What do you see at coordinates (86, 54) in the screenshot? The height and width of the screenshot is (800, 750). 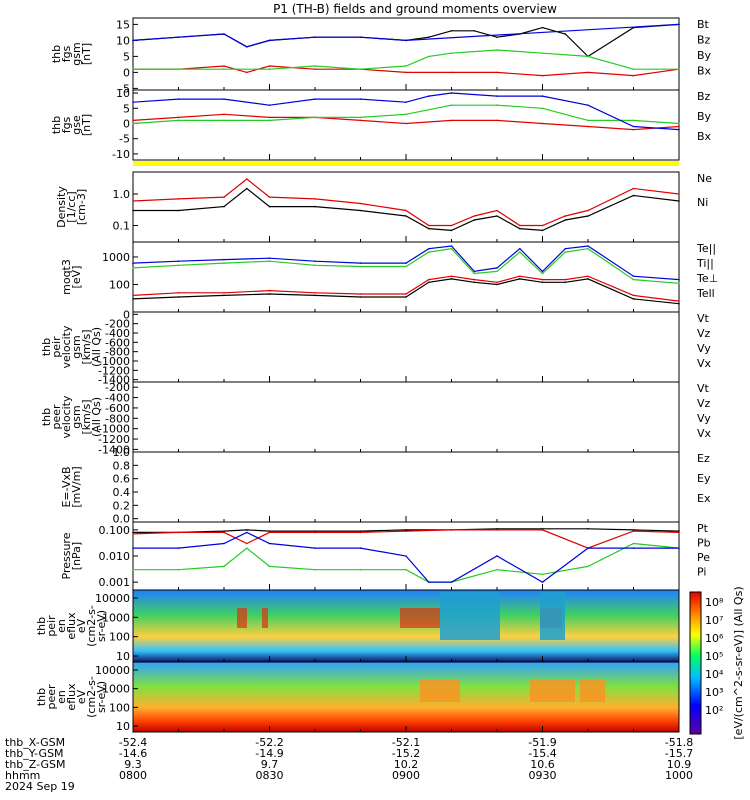 I see `y-axis-label-line: [nT]` at bounding box center [86, 54].